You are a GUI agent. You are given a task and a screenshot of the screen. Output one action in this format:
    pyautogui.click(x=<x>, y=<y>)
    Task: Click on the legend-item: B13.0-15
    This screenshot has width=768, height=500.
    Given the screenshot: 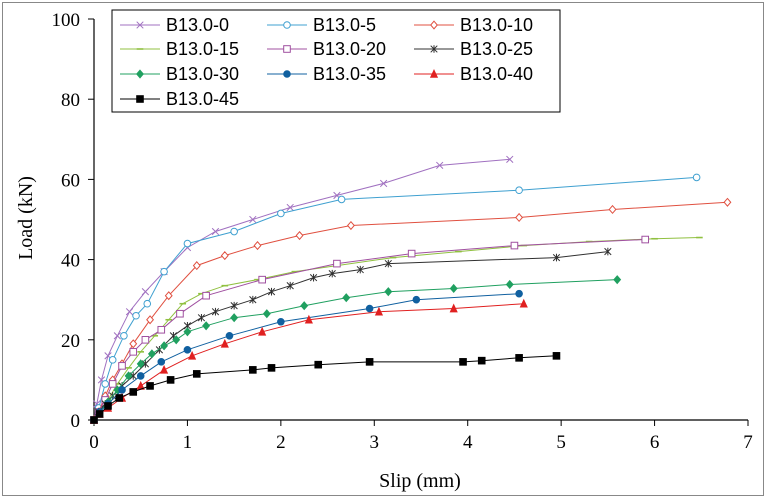 What is the action you would take?
    pyautogui.click(x=179, y=49)
    